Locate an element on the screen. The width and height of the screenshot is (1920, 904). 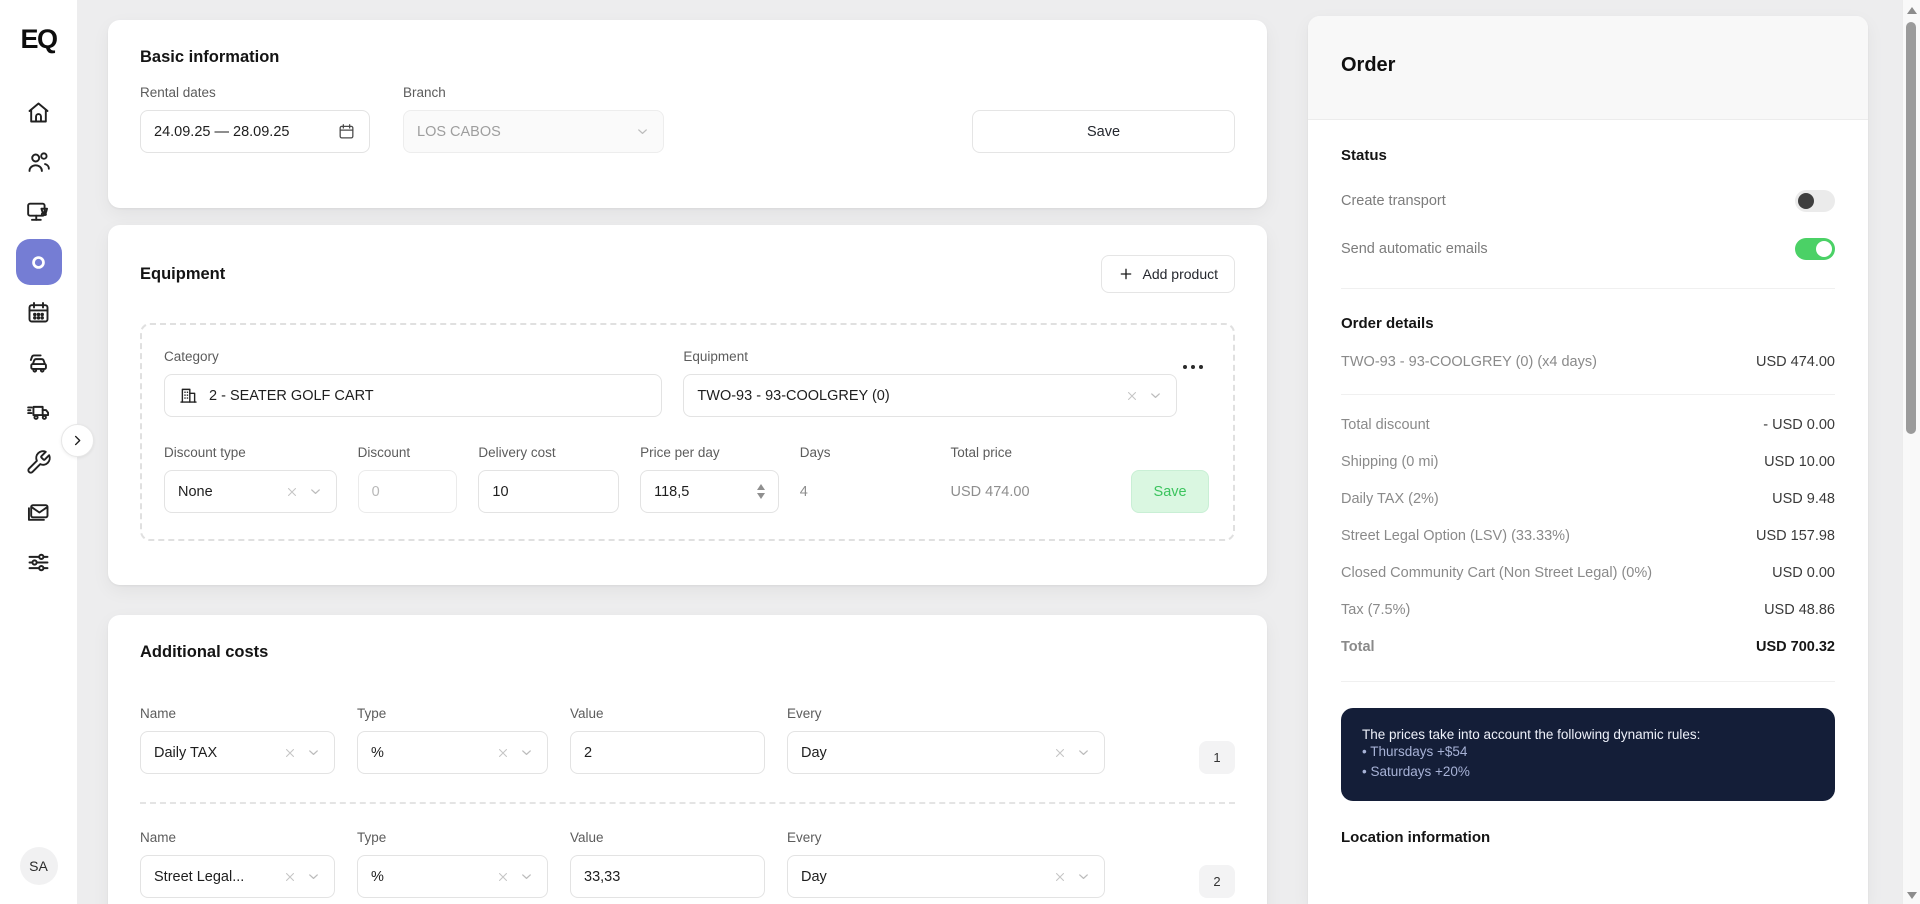
cost-row-index-badge: 2 is located at coordinates (1217, 881).